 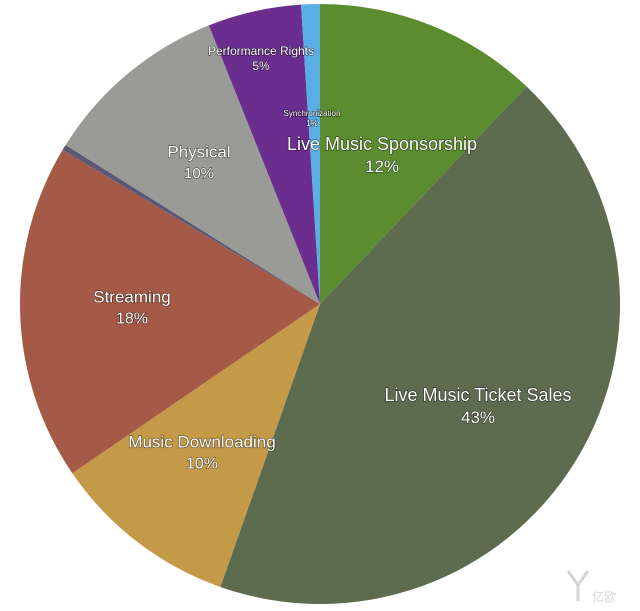 What do you see at coordinates (478, 417) in the screenshot?
I see `slice-percent-label: 43%` at bounding box center [478, 417].